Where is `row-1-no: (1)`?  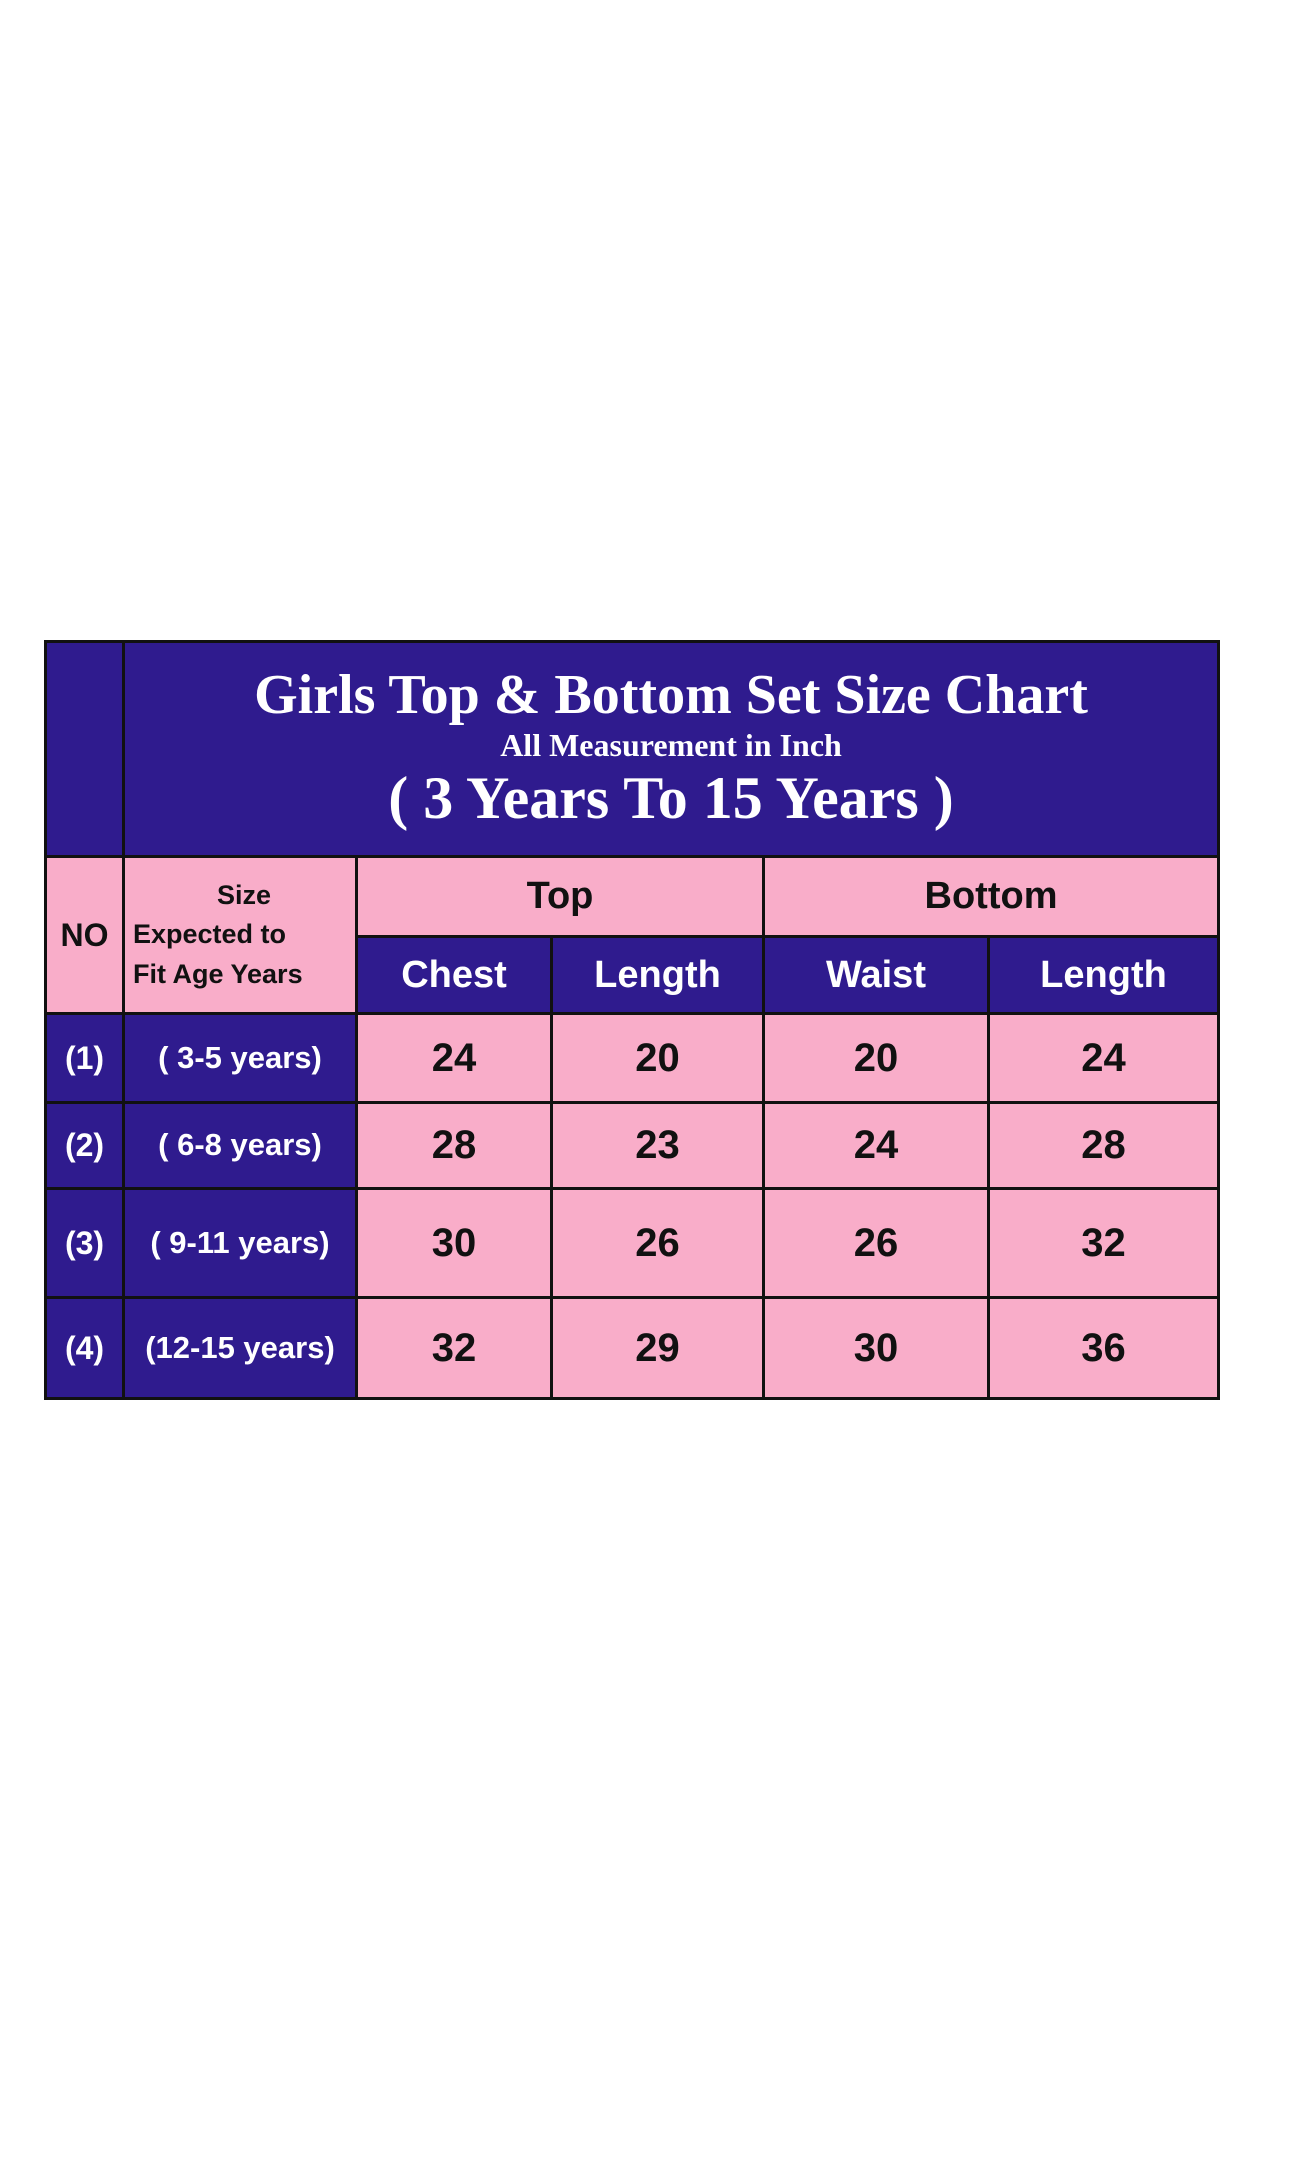 row-1-no: (1) is located at coordinates (84, 1058).